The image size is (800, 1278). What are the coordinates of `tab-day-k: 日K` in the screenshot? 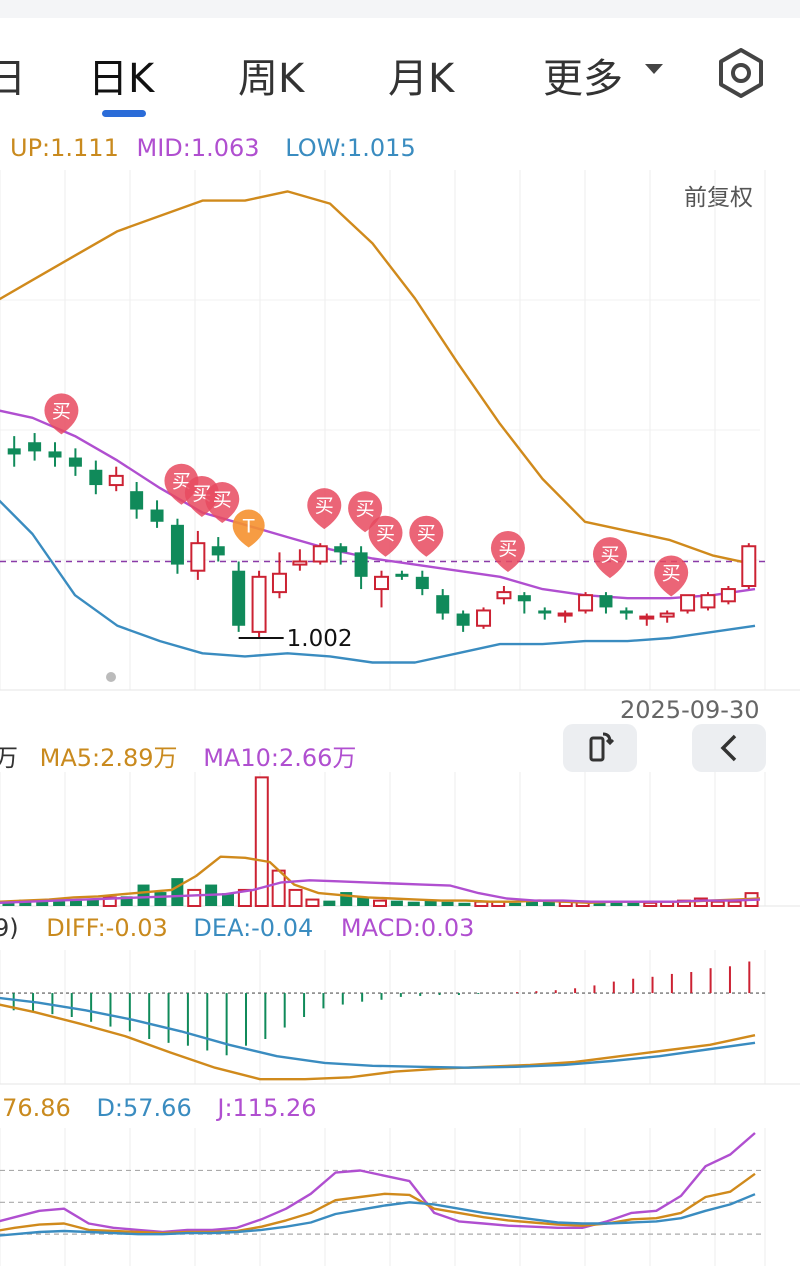 It's located at (121, 79).